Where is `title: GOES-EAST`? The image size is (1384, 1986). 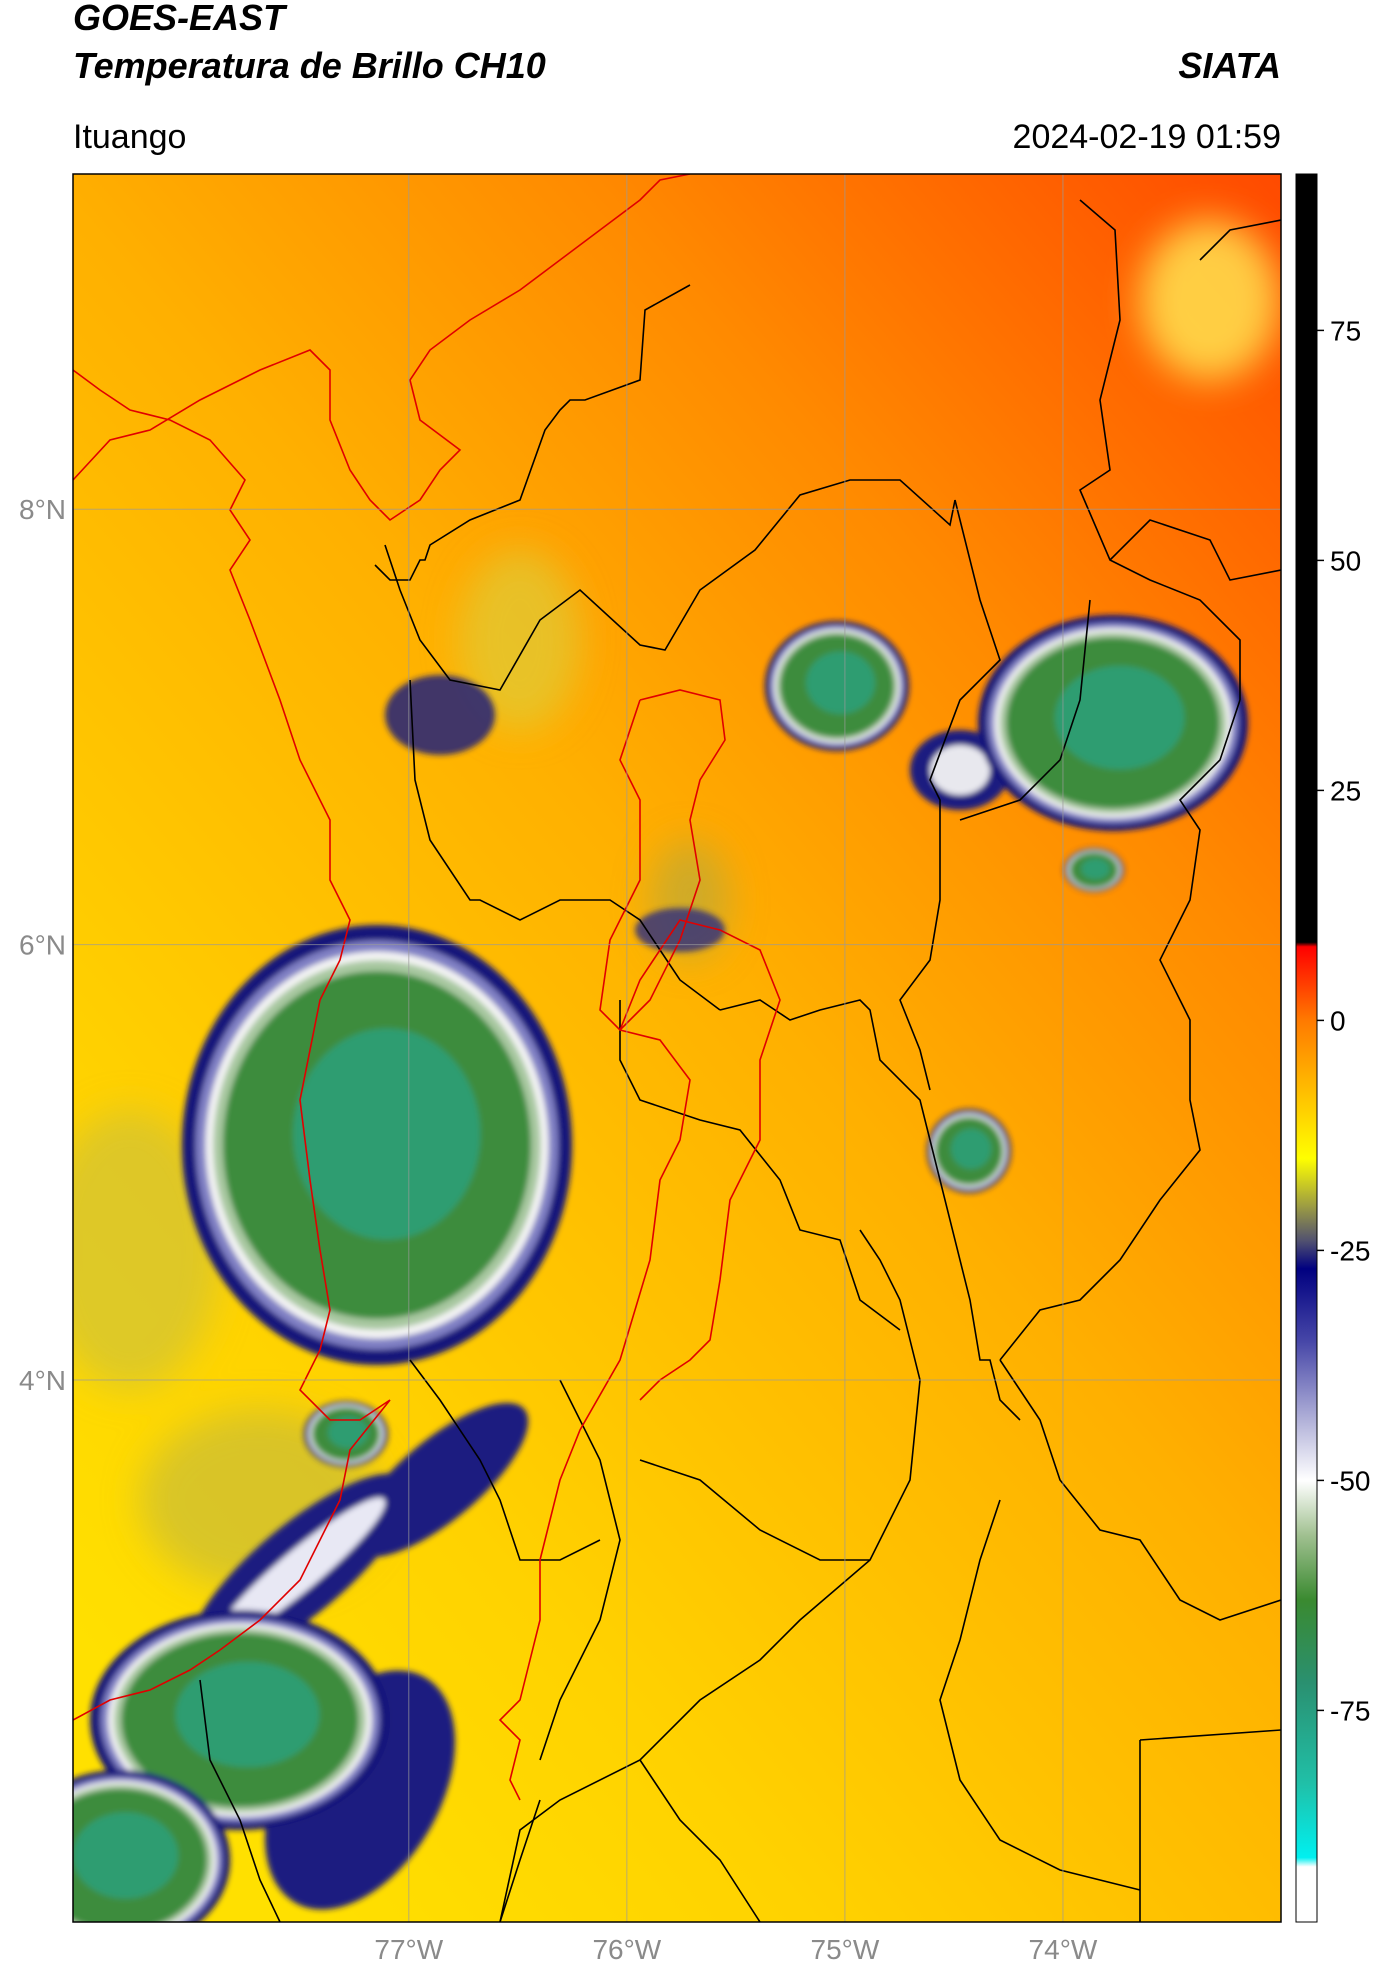
title: GOES-EAST is located at coordinates (180, 19).